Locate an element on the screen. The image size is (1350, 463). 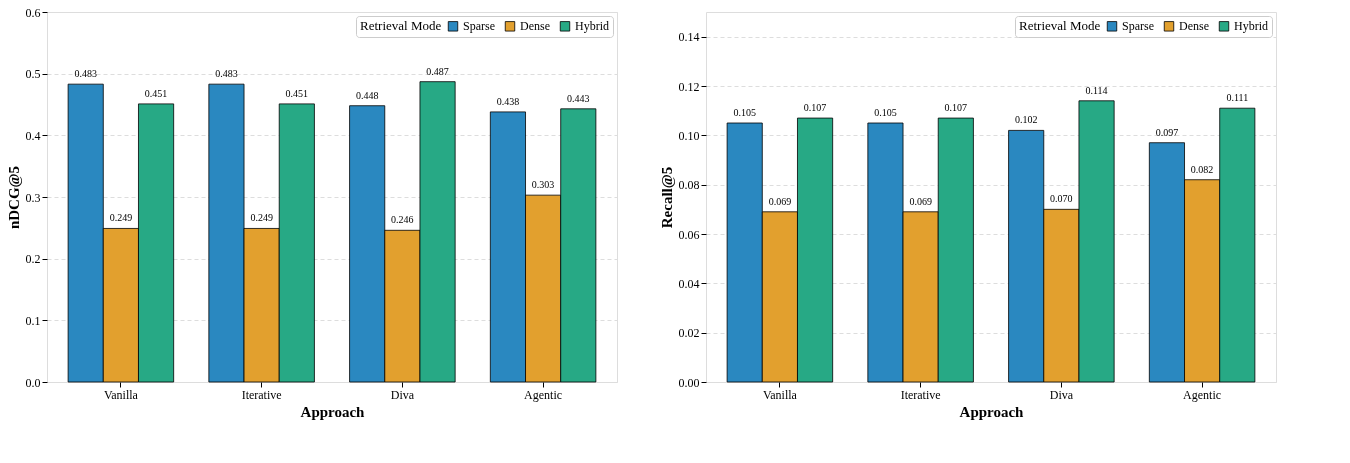
data-label: 0.438 is located at coordinates (508, 101).